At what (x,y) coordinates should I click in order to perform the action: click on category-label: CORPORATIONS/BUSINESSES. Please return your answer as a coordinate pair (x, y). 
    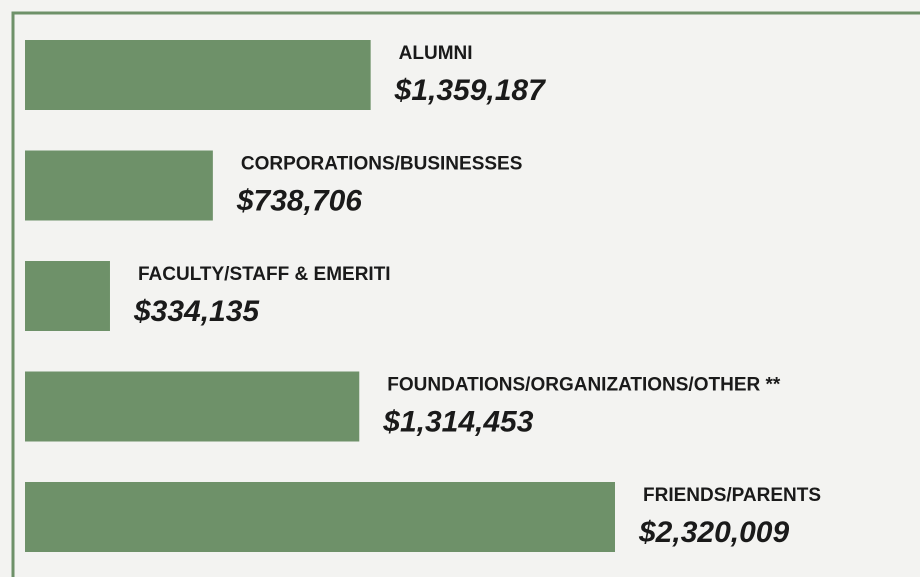
    Looking at the image, I should click on (382, 164).